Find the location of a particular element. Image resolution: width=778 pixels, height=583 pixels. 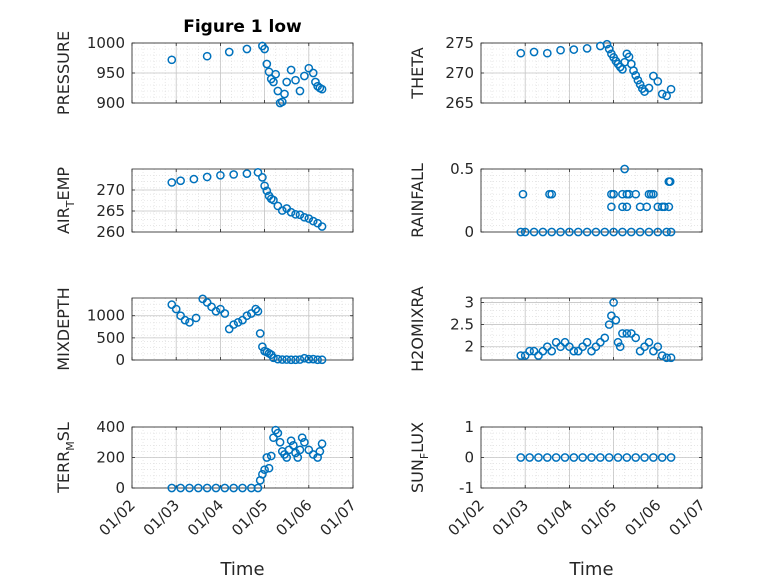

y-axis-label: AIRTEMP is located at coordinates (65, 200).